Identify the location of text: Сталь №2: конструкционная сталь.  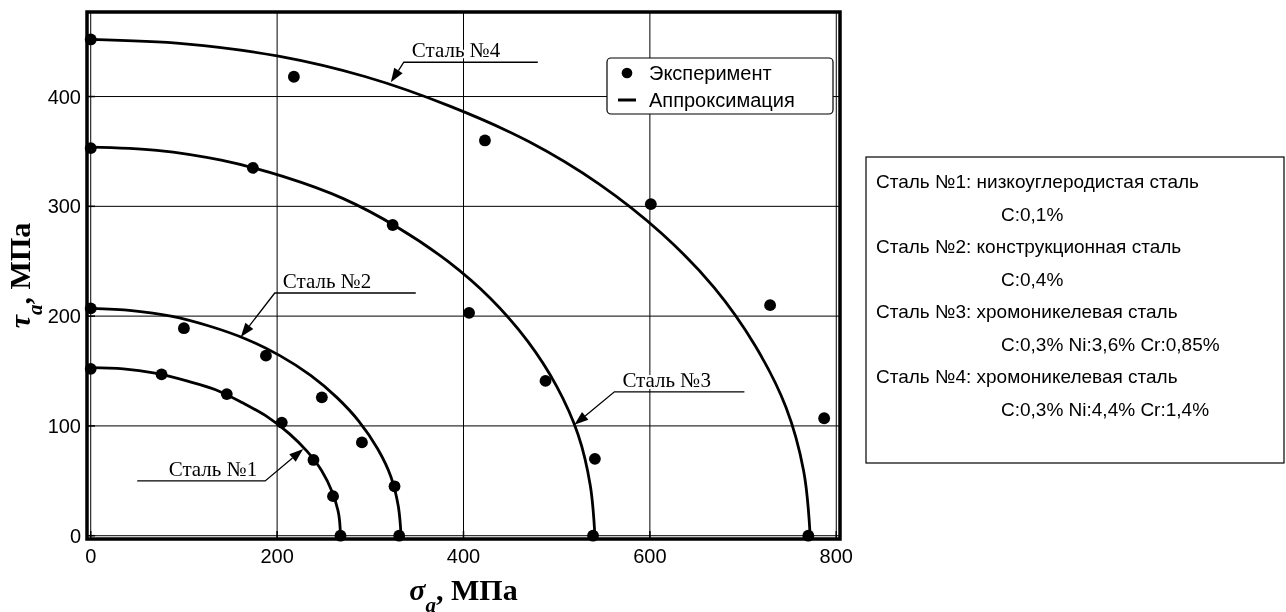
(1029, 246).